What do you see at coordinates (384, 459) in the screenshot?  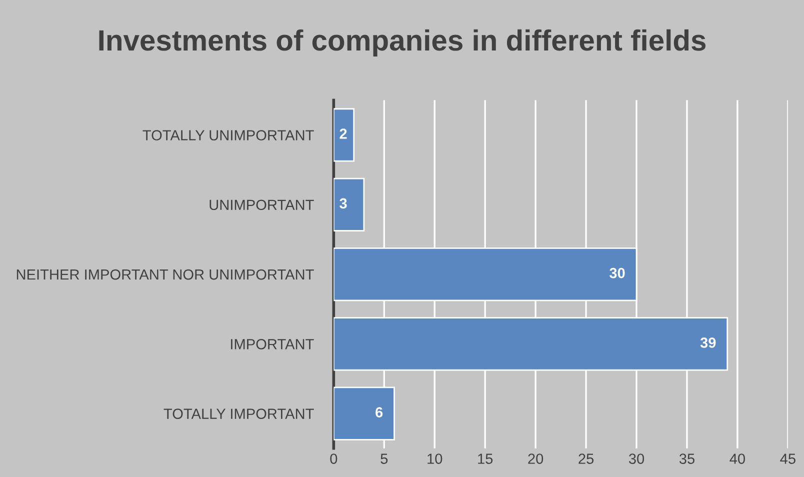 I see `x-tick-label: 5` at bounding box center [384, 459].